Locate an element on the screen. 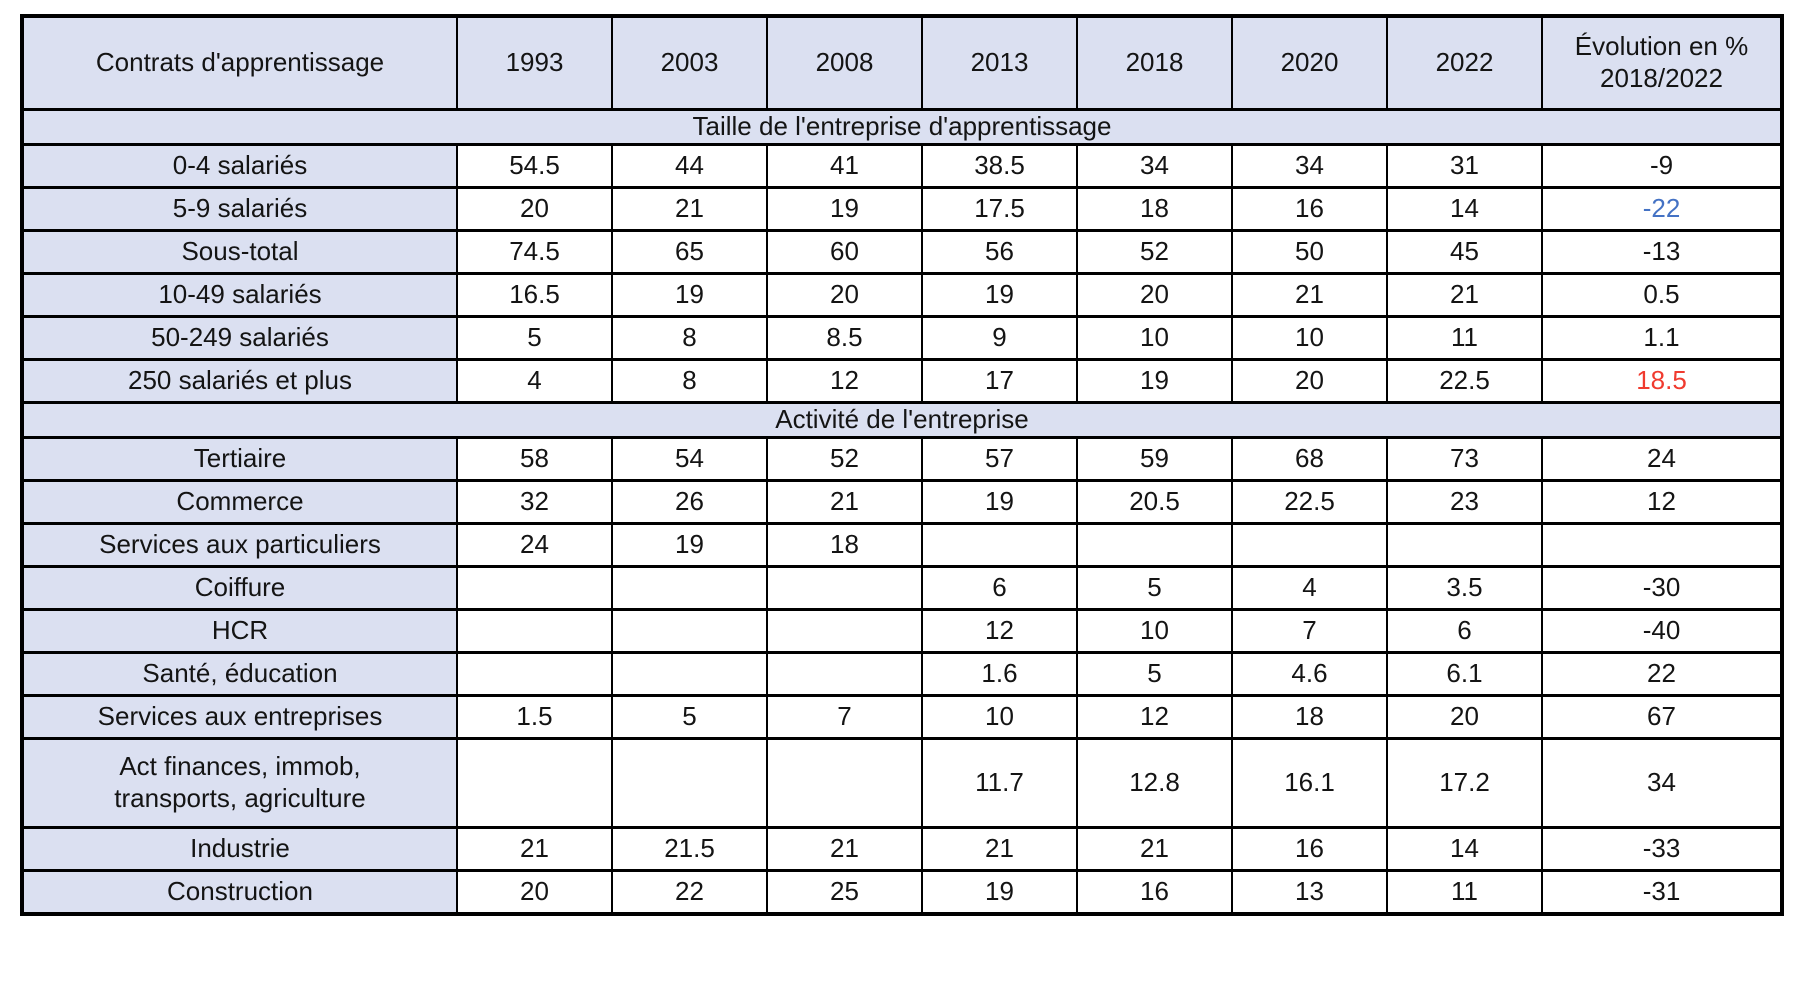 The height and width of the screenshot is (988, 1802). evolution-cell: 1.1 is located at coordinates (1662, 338).